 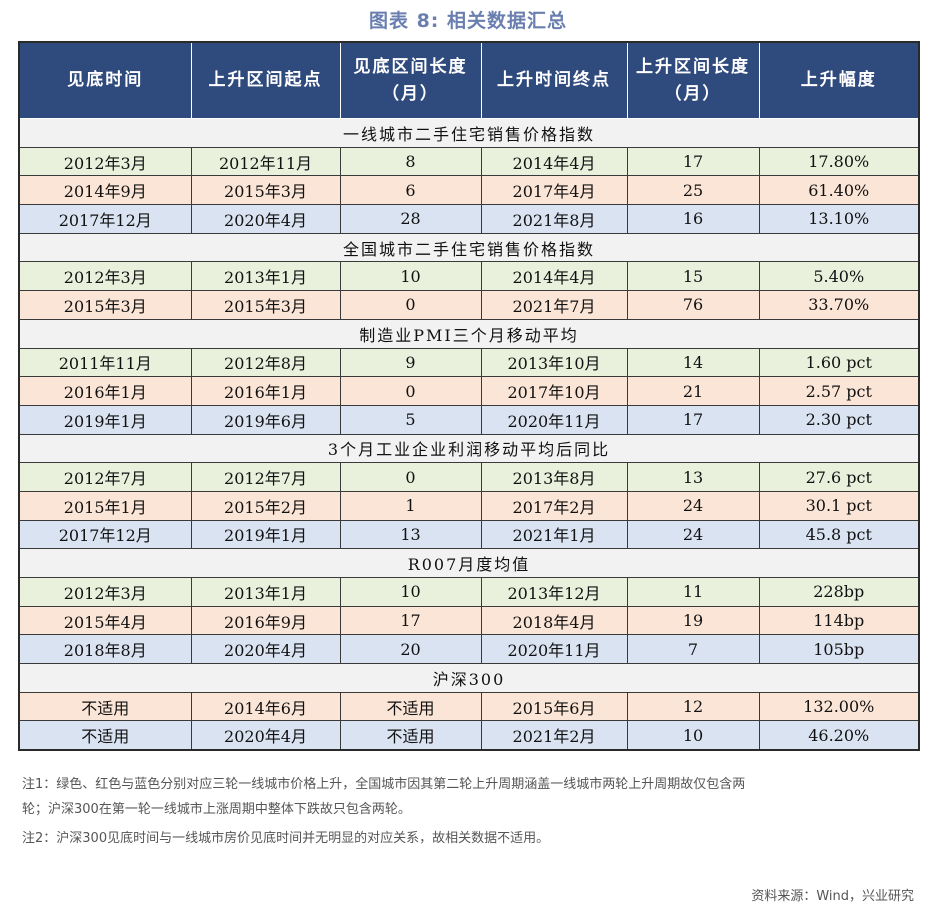 What do you see at coordinates (105, 190) in the screenshot?
I see `table-cell: 2014年9月` at bounding box center [105, 190].